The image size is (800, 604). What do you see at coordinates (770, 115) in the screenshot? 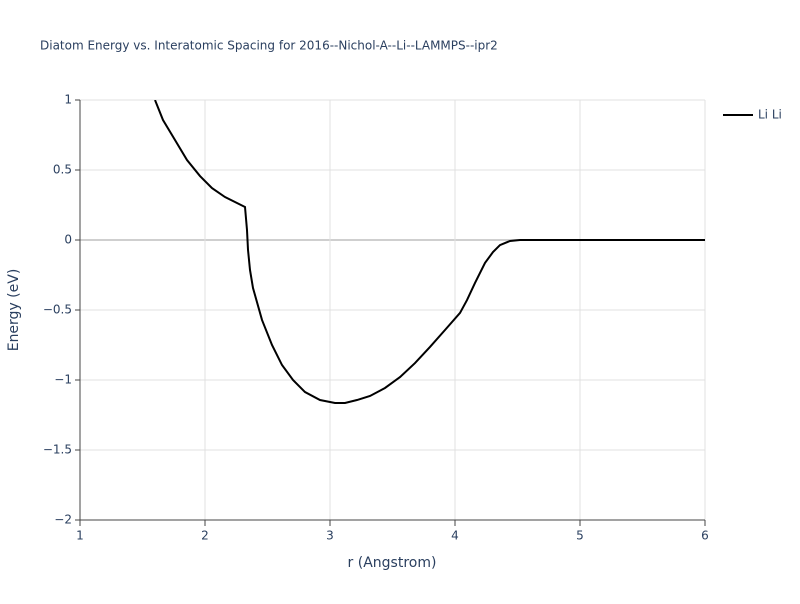
I see `legend-label: Li Li` at bounding box center [770, 115].